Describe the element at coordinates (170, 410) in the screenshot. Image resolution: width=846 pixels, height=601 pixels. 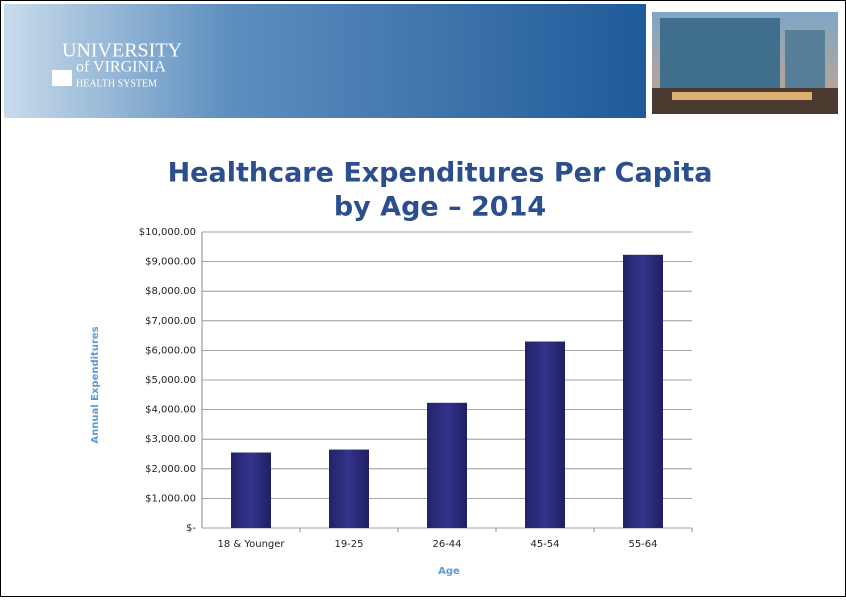
I see `y-tick-label: $4,000.00` at that location.